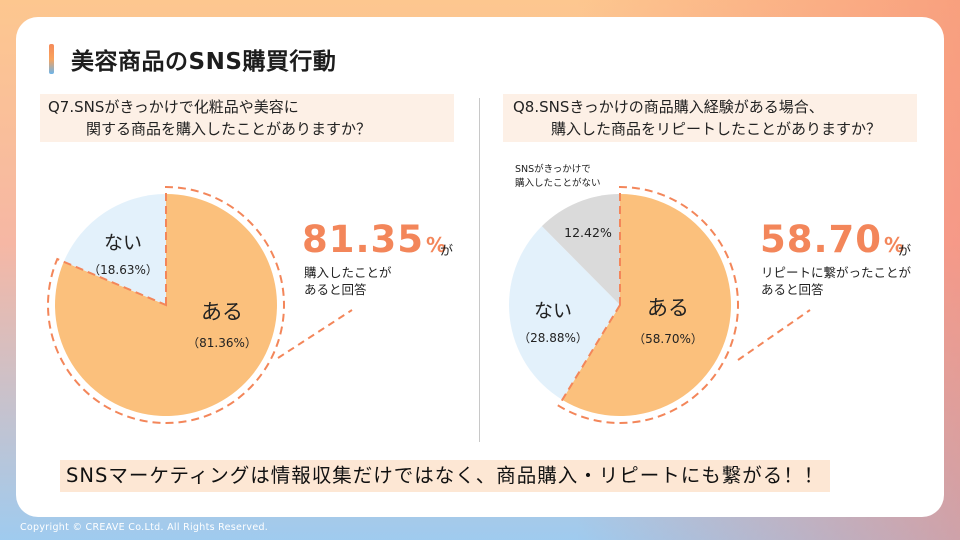 The width and height of the screenshot is (960, 540). I want to click on other-slice-note: SNSがきっかけで 購入したことがない, so click(558, 177).